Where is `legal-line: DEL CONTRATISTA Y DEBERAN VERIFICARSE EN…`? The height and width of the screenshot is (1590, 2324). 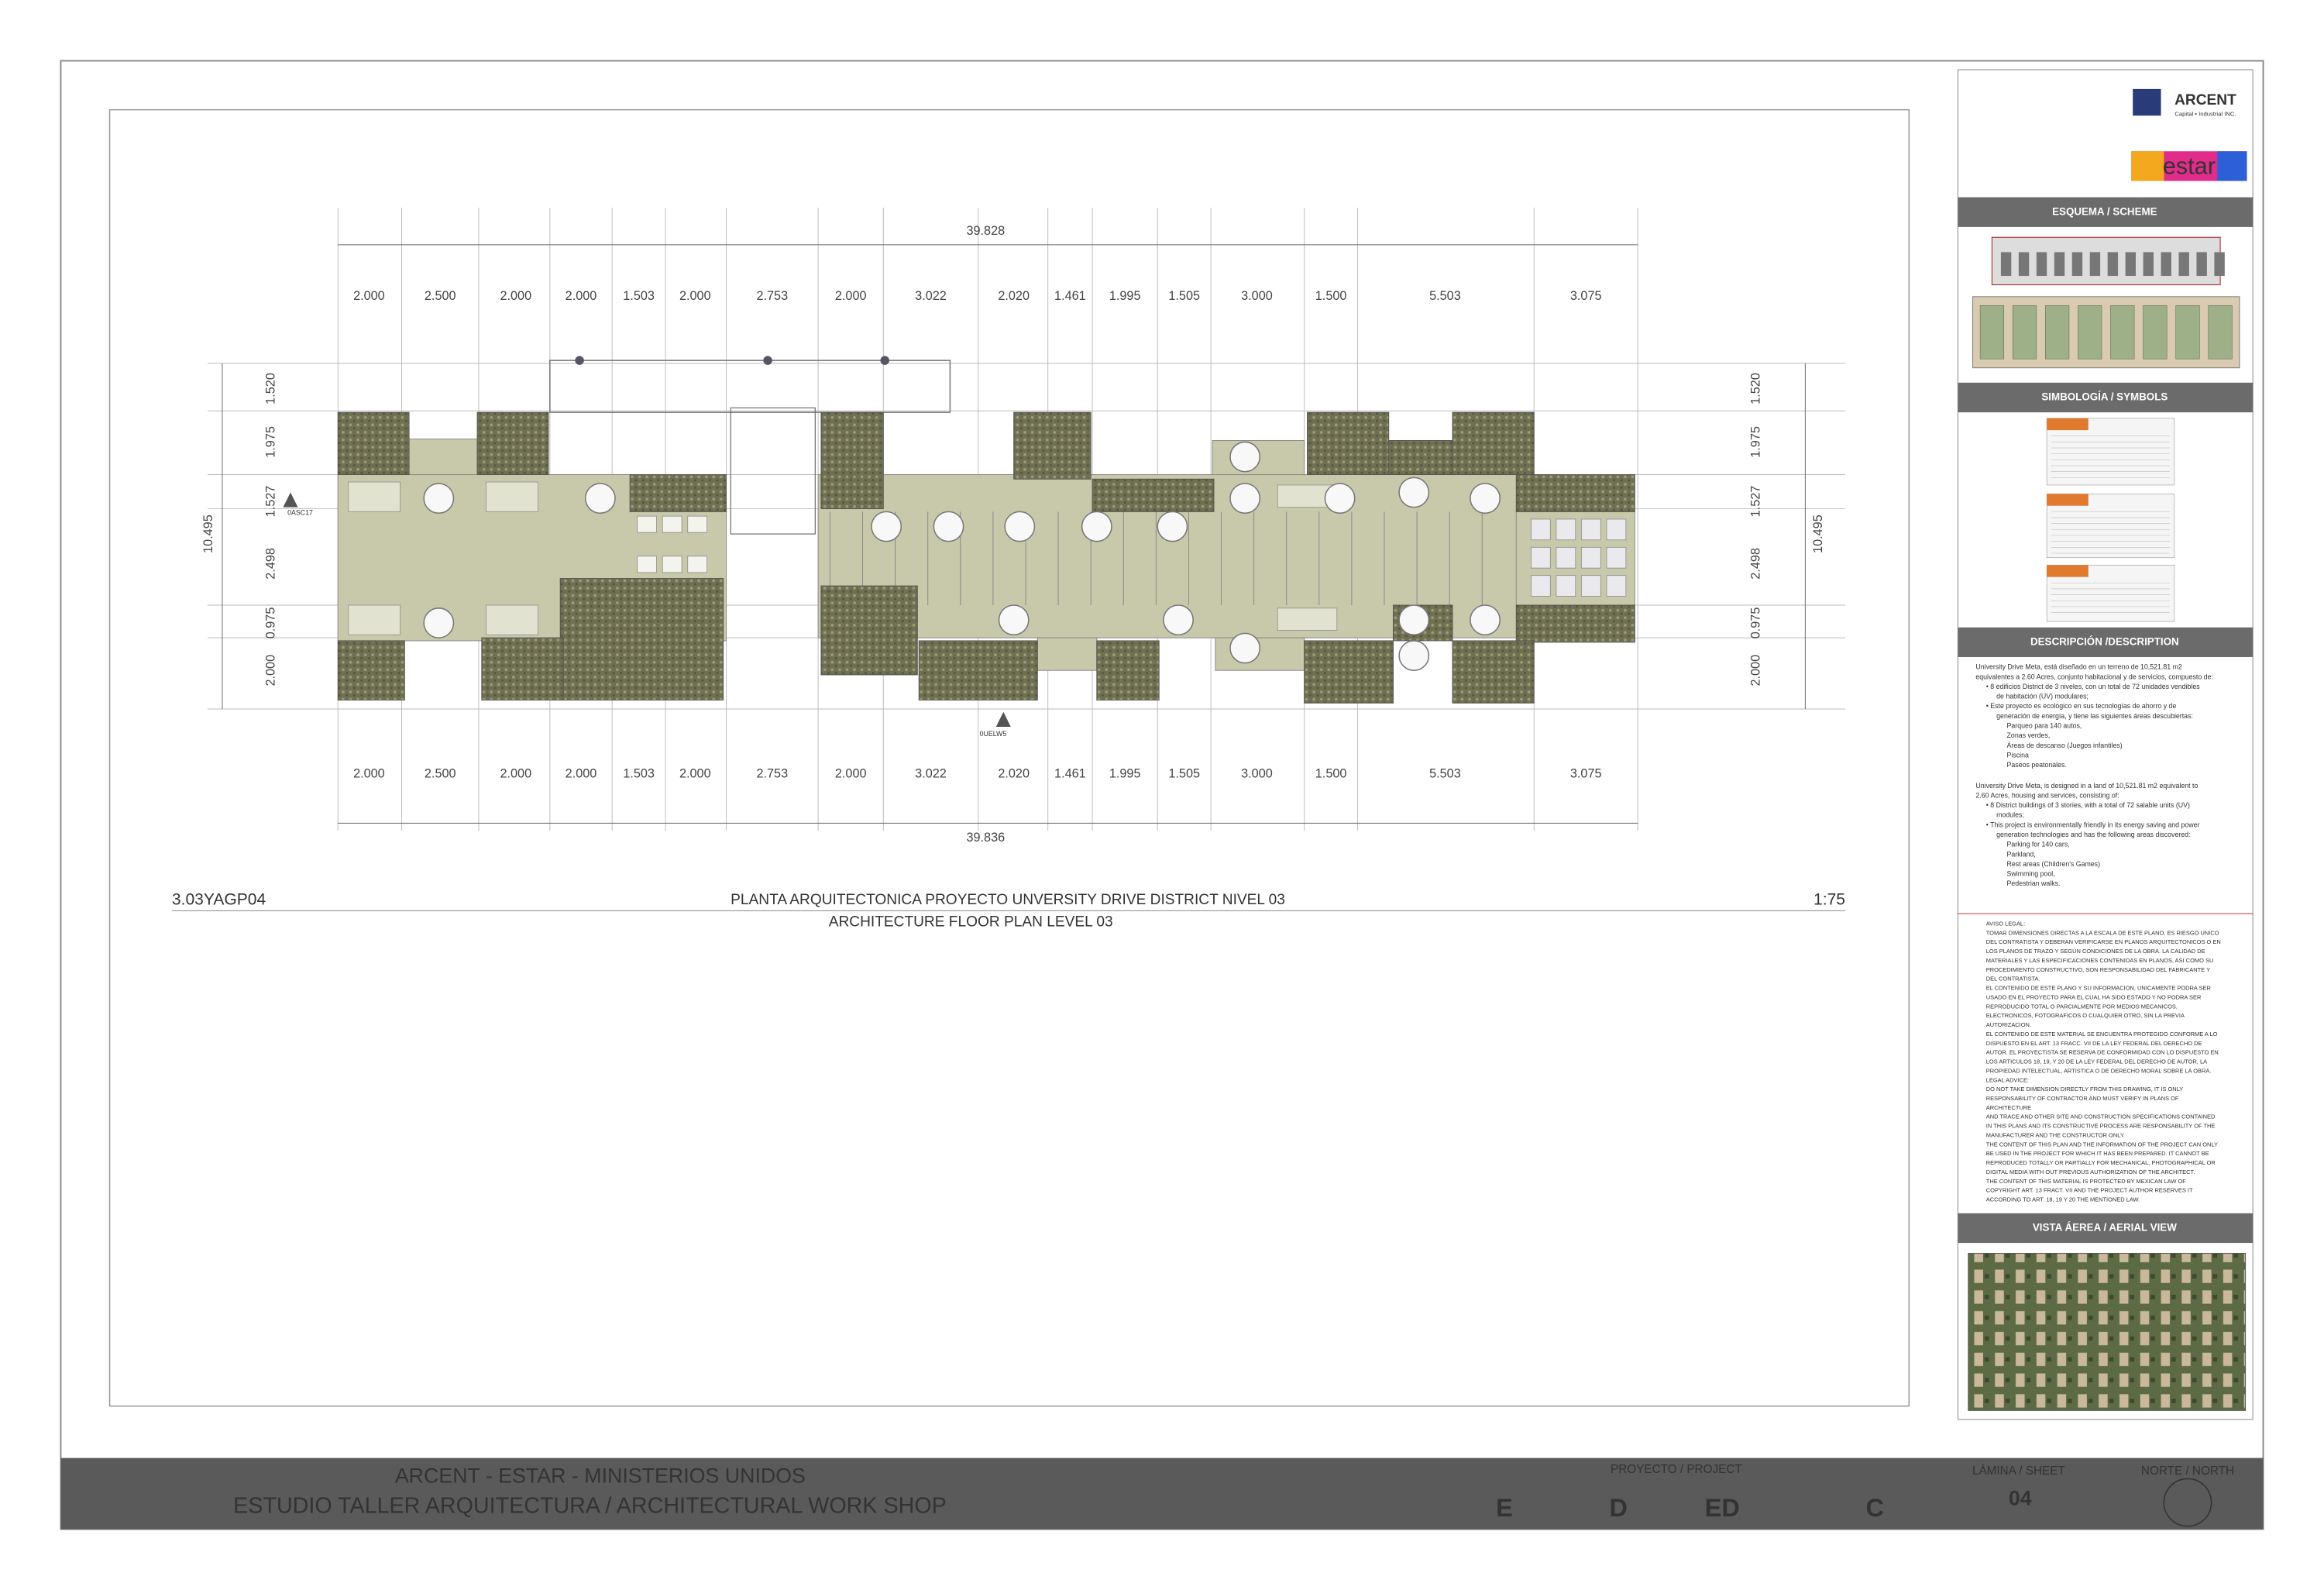 legal-line: DEL CONTRATISTA Y DEBERAN VERIFICARSE EN… is located at coordinates (2103, 941).